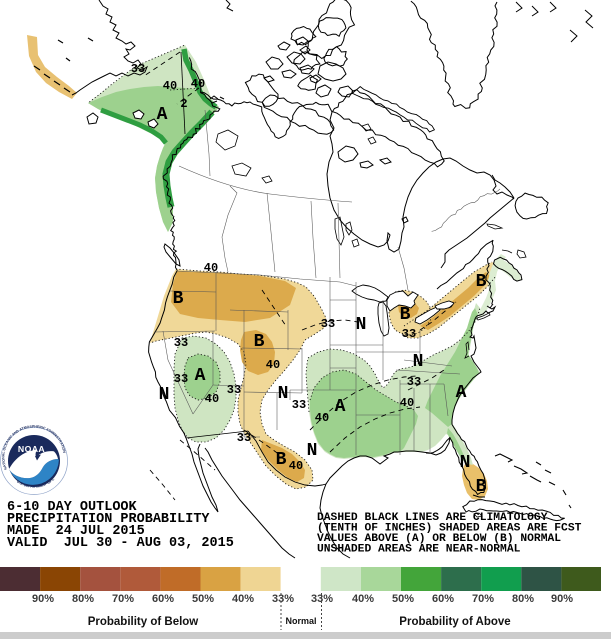 Image resolution: width=611 pixels, height=639 pixels. I want to click on svg-text: PRECIPITATION PROBABILITY, so click(108, 519).